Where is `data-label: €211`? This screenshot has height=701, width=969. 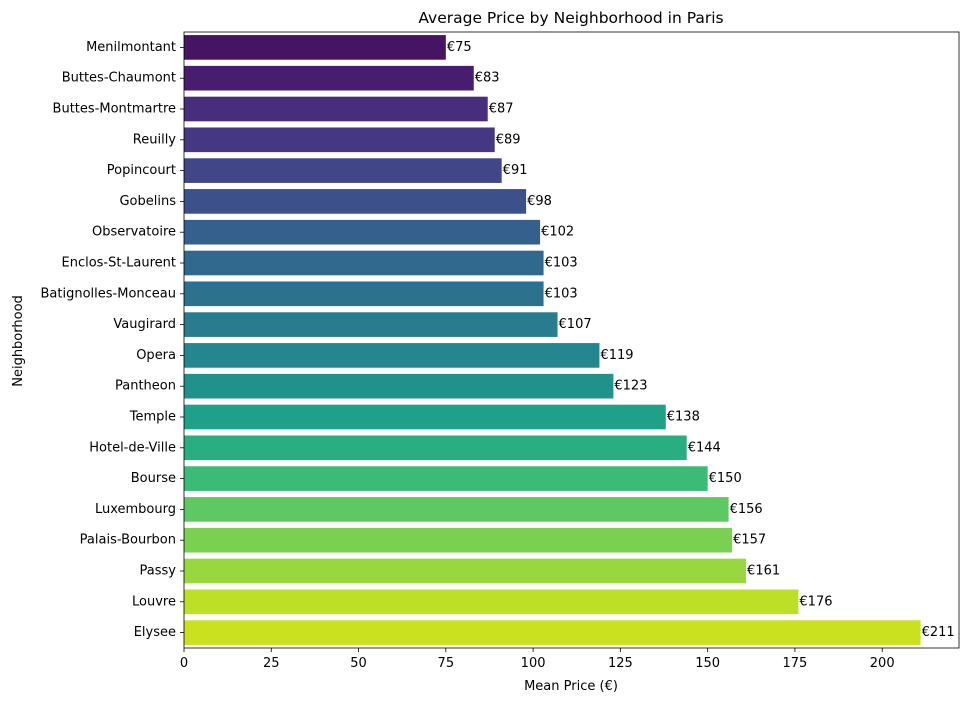
data-label: €211 is located at coordinates (938, 632).